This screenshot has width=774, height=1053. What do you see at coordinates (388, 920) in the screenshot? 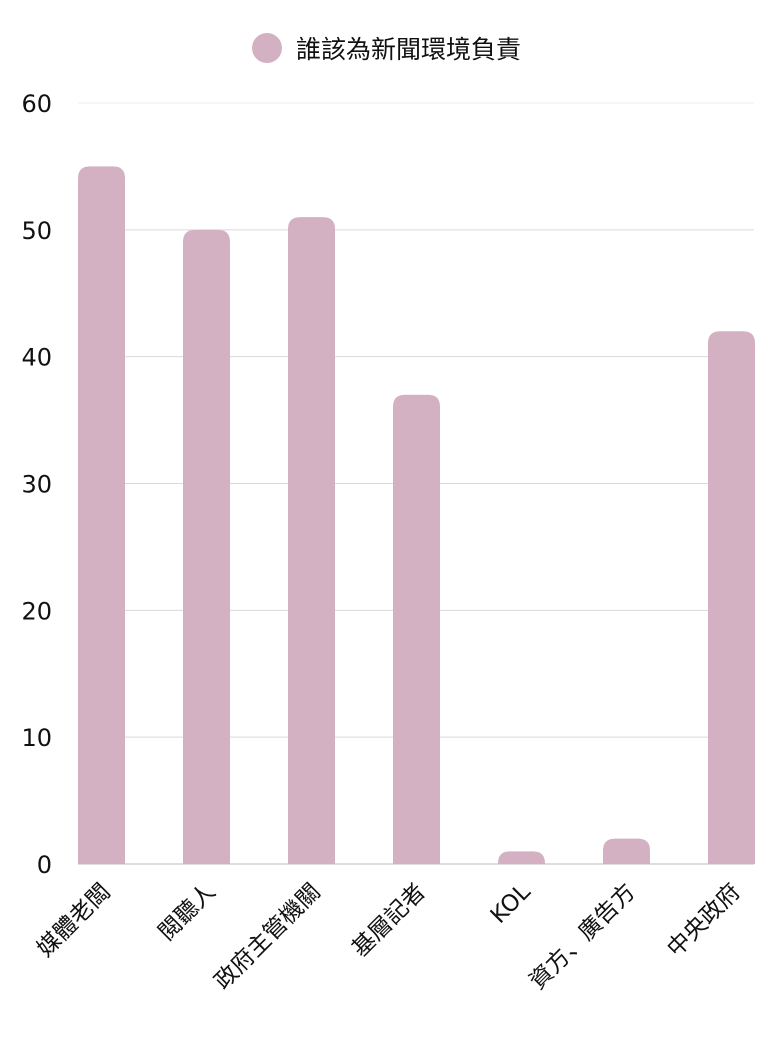
I see `x-tick-label: 基層記者` at bounding box center [388, 920].